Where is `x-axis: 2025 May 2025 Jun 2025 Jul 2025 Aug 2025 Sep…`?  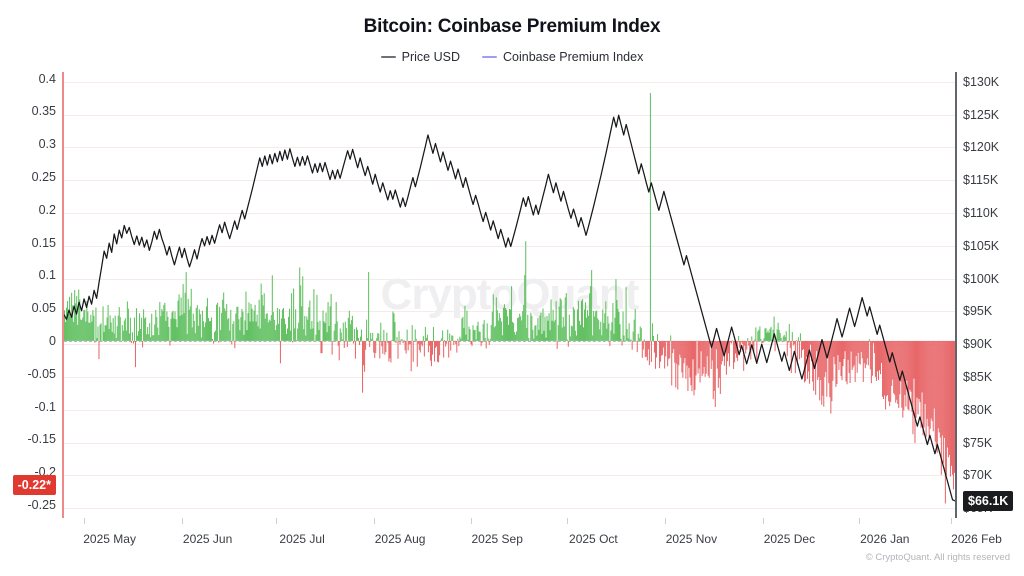
x-axis: 2025 May 2025 Jun 2025 Jul 2025 Aug 2025 Sep… is located at coordinates (533, 532).